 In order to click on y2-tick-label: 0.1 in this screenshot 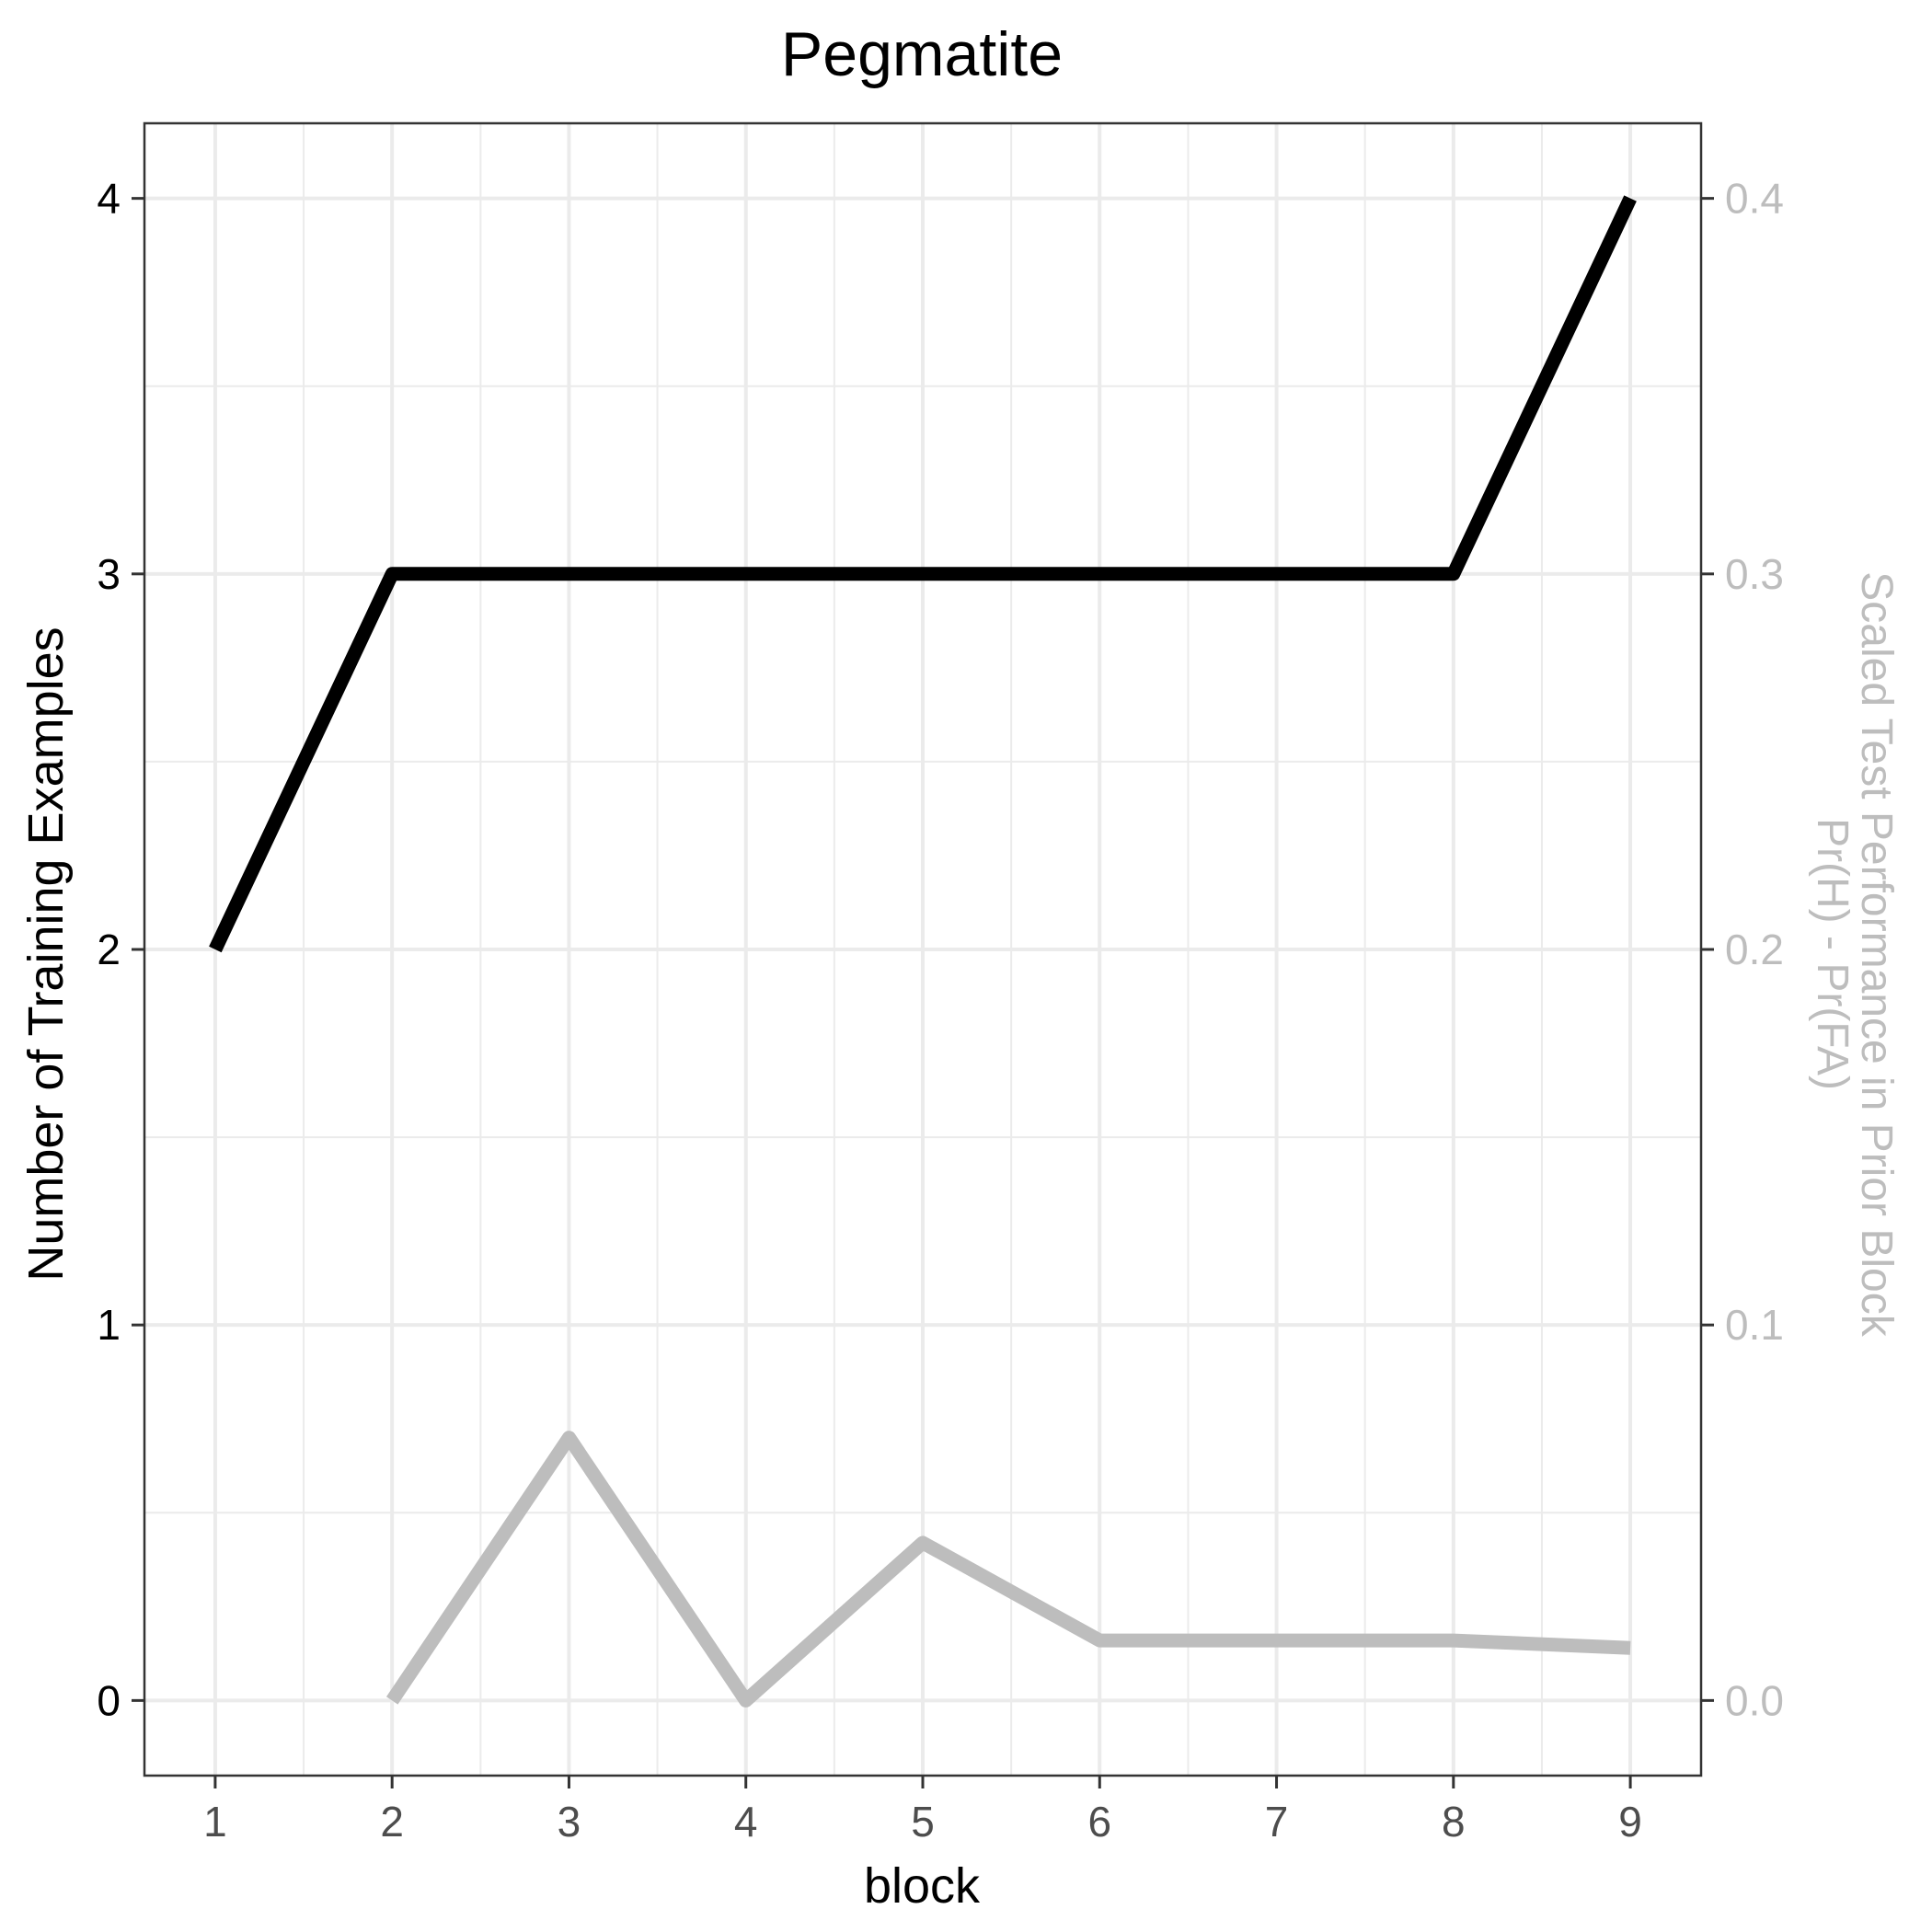, I will do `click(1754, 1325)`.